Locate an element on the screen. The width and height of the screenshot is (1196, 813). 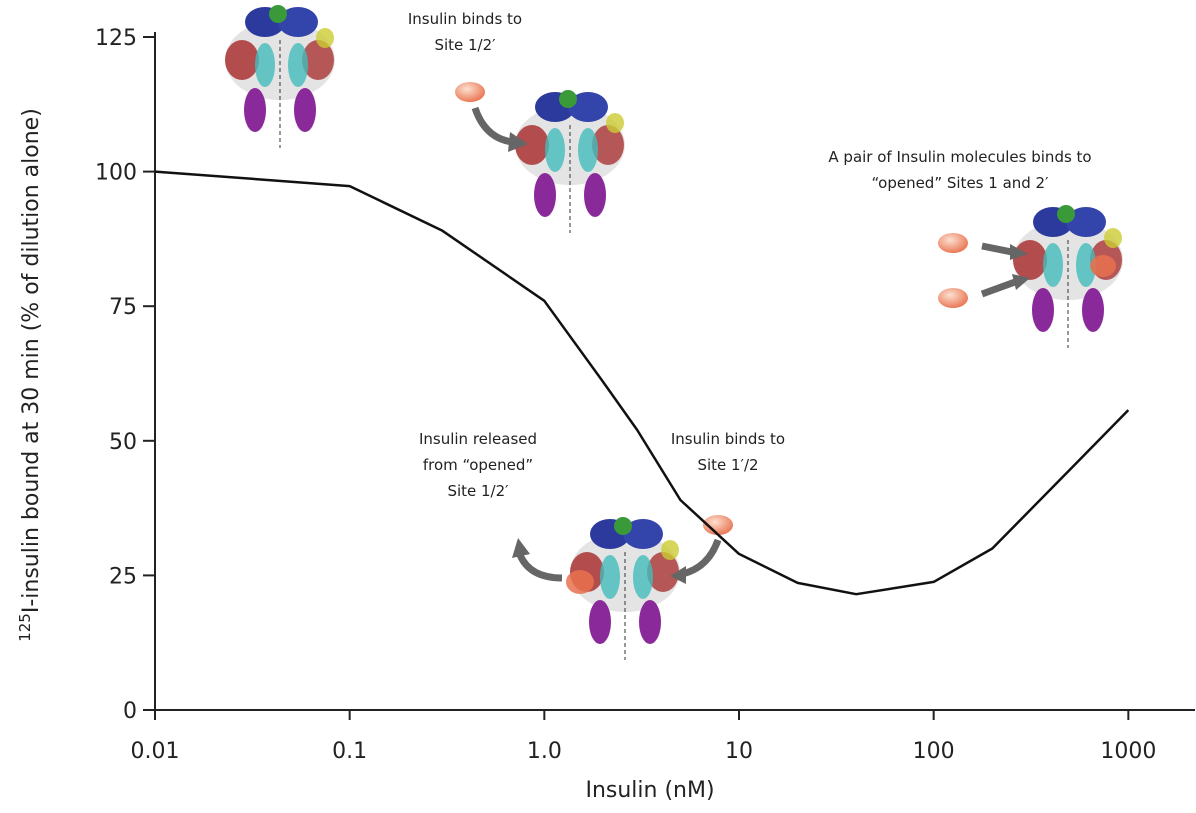
x-tick-label: 100 is located at coordinates (934, 751).